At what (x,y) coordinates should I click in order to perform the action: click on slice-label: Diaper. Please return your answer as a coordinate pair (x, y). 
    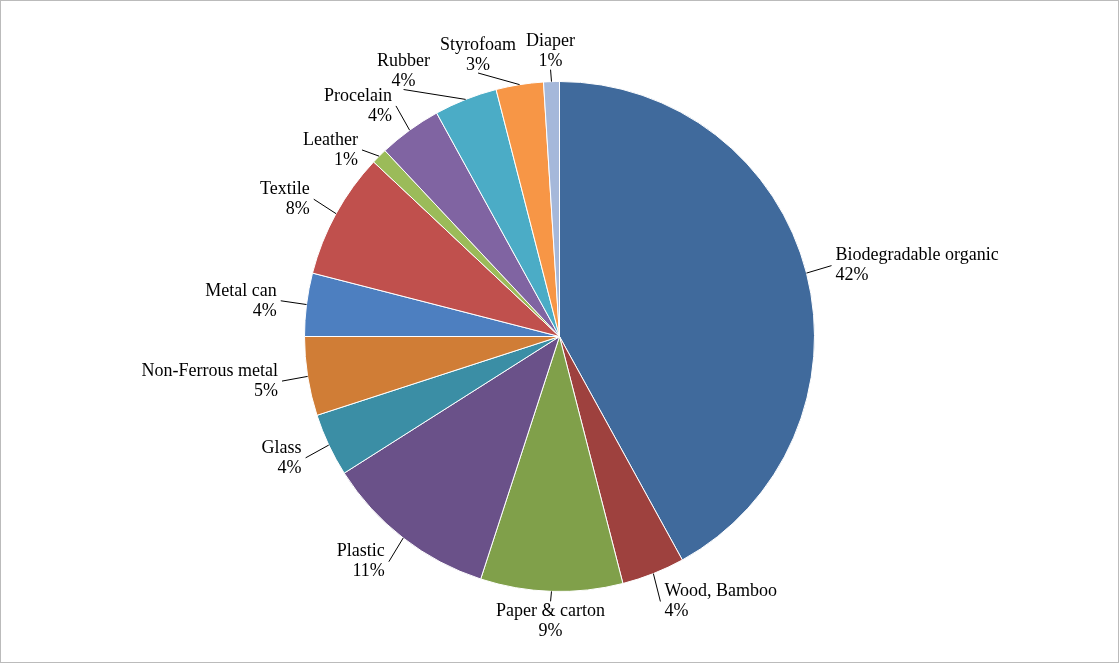
    Looking at the image, I should click on (551, 40).